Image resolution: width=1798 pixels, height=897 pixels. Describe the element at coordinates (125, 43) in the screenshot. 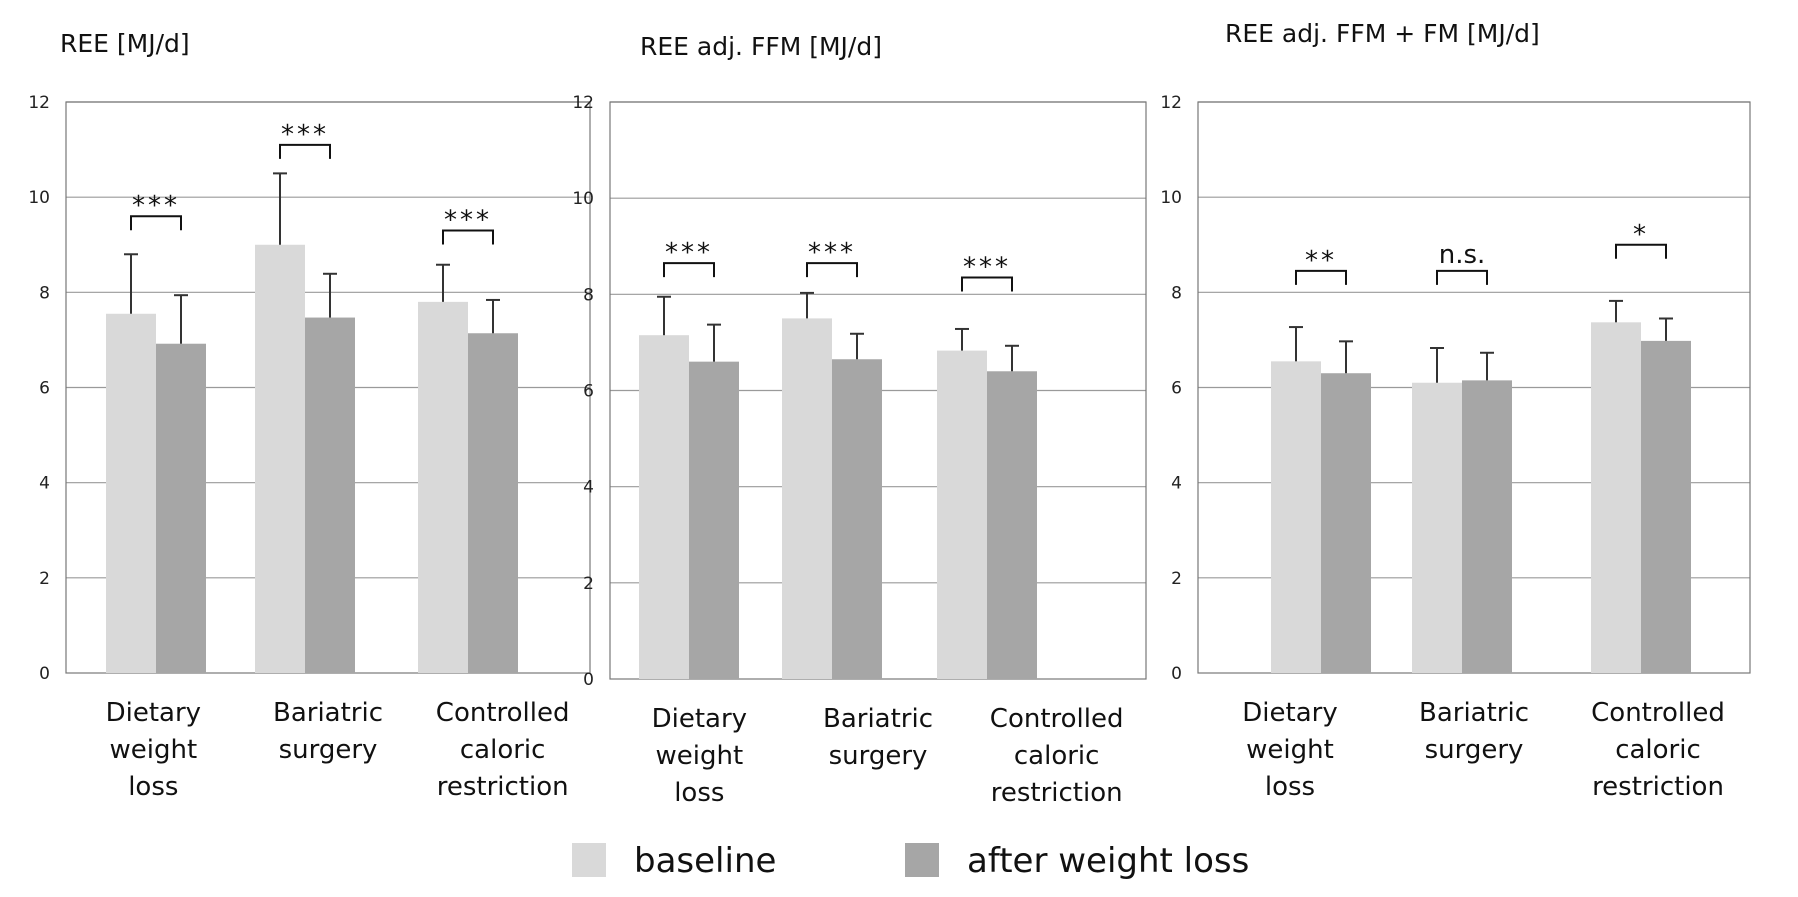

I see `panel-title: REE [MJ/d]` at that location.